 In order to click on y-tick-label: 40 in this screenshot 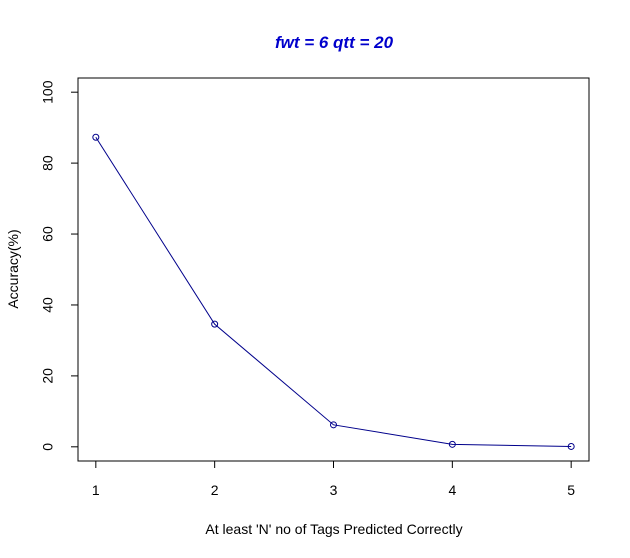, I will do `click(48, 305)`.